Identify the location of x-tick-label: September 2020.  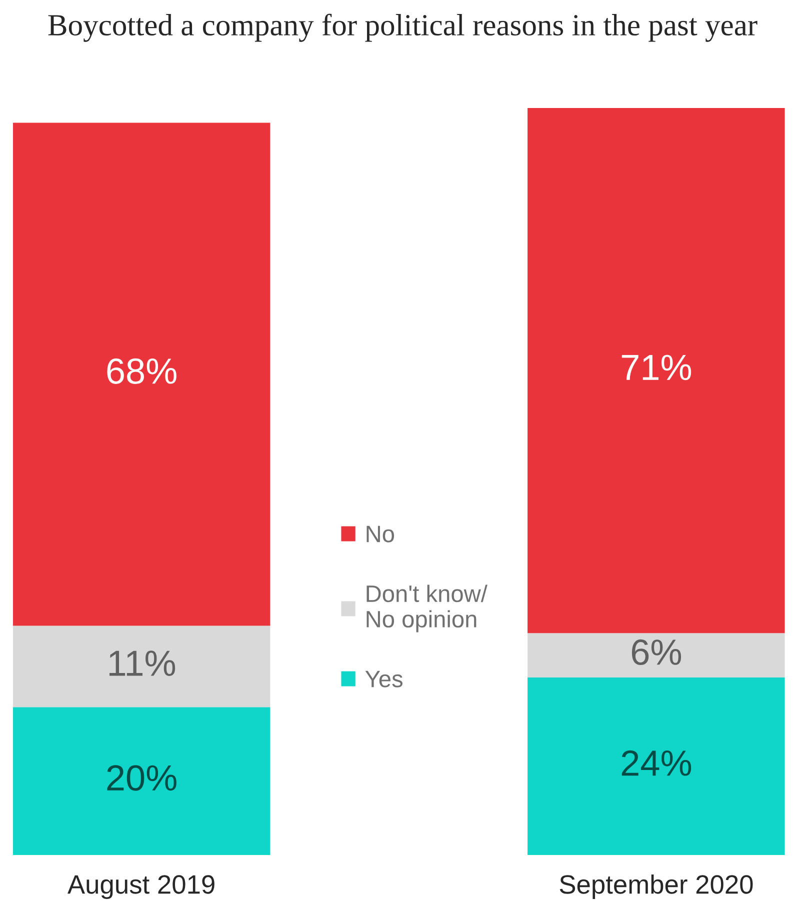
(656, 887).